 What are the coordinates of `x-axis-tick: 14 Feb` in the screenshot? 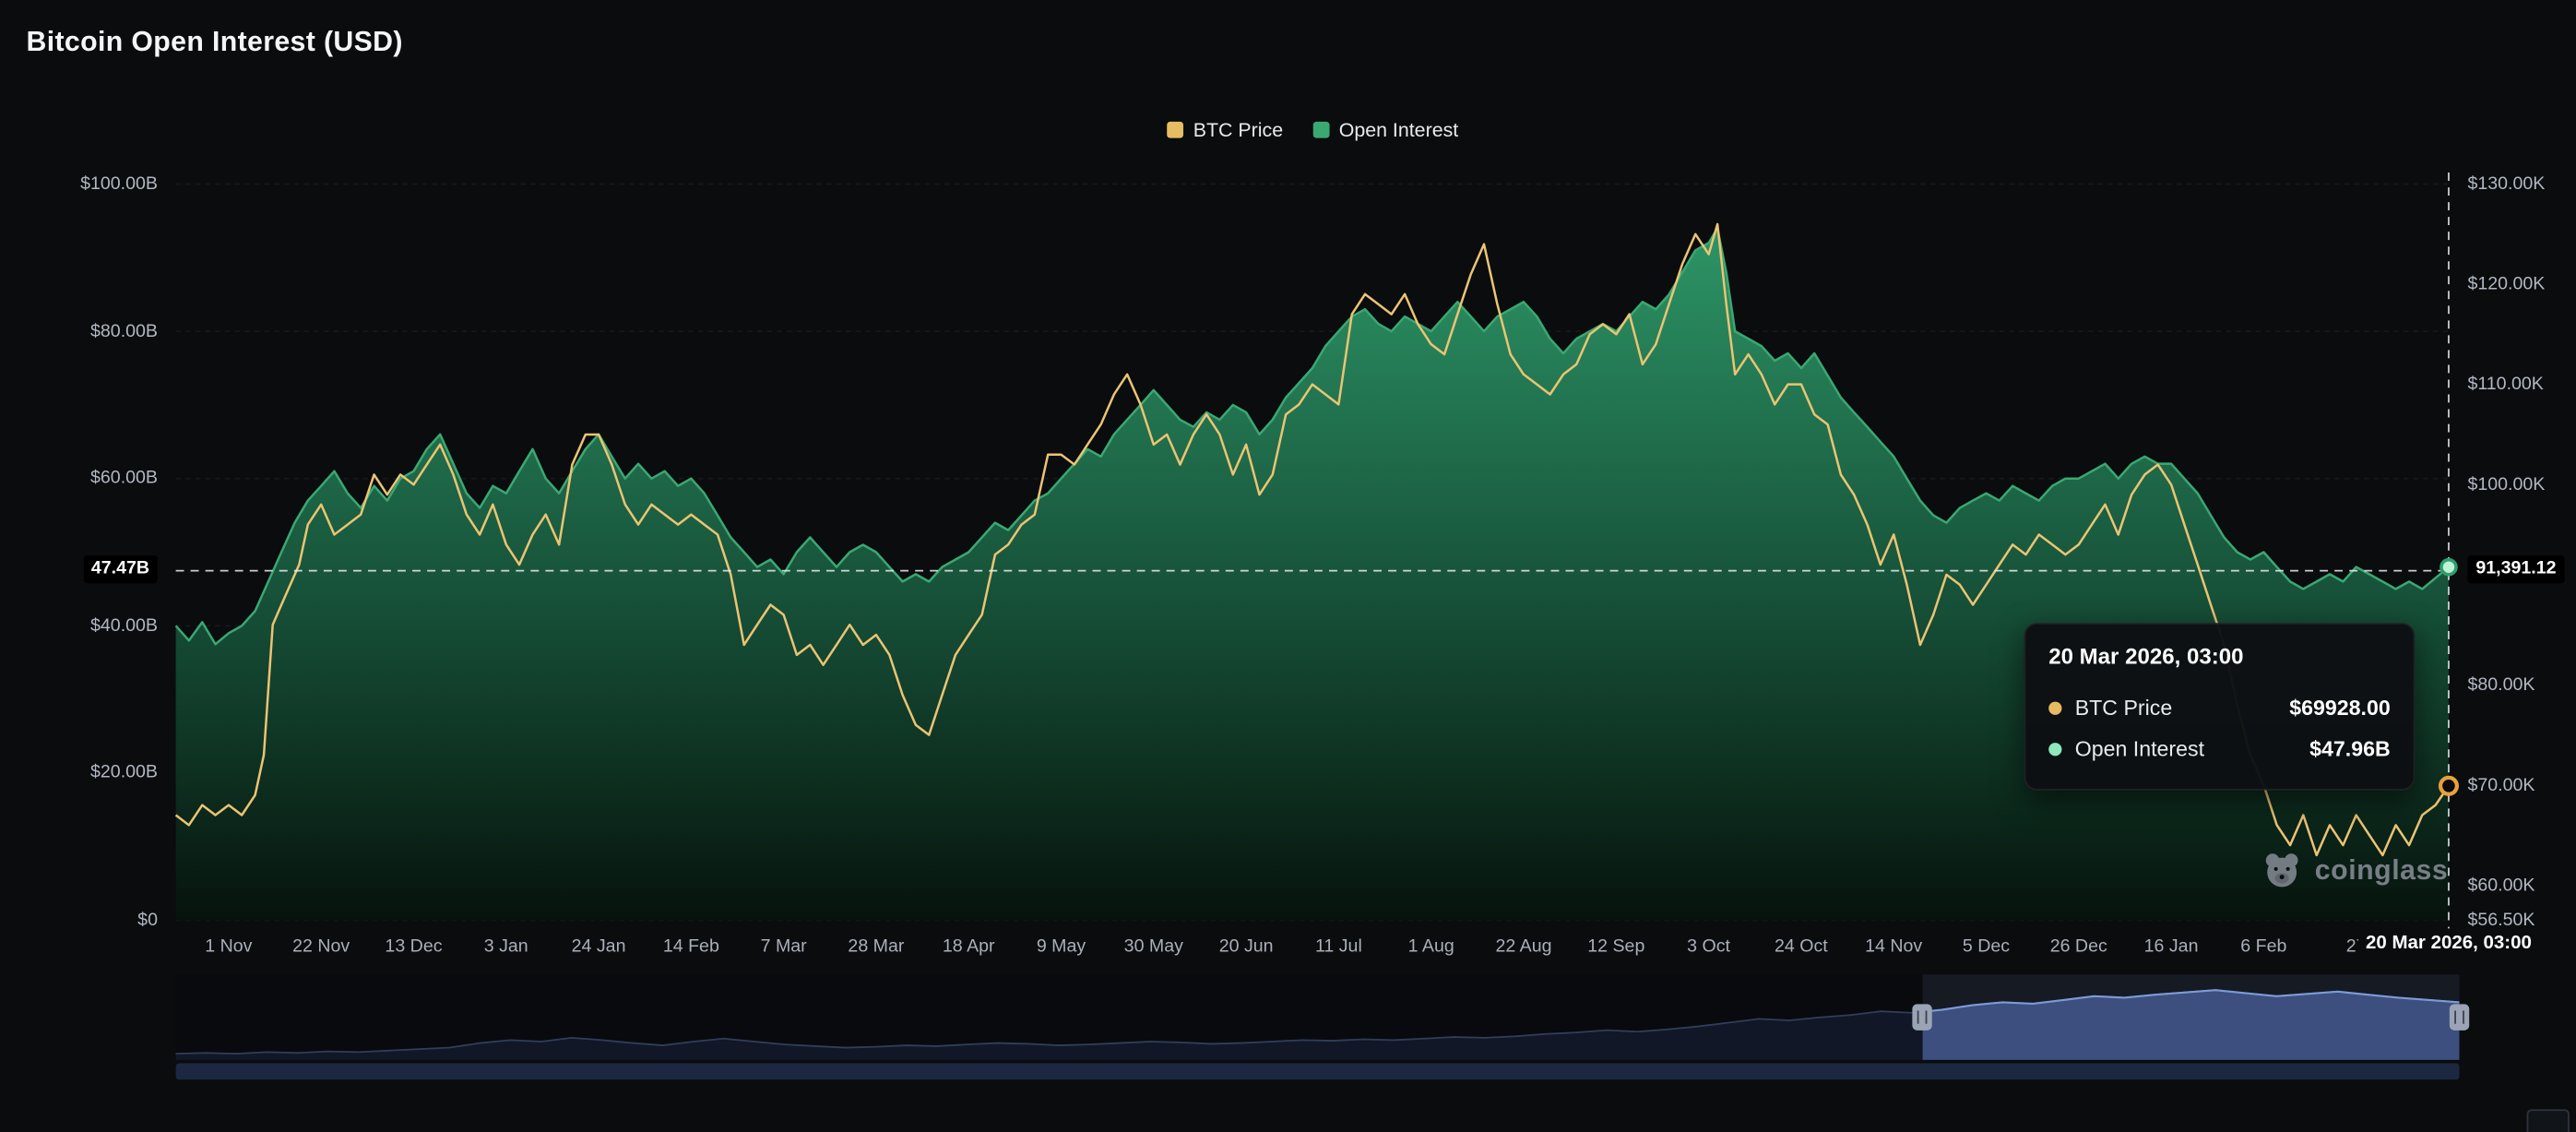 It's located at (690, 946).